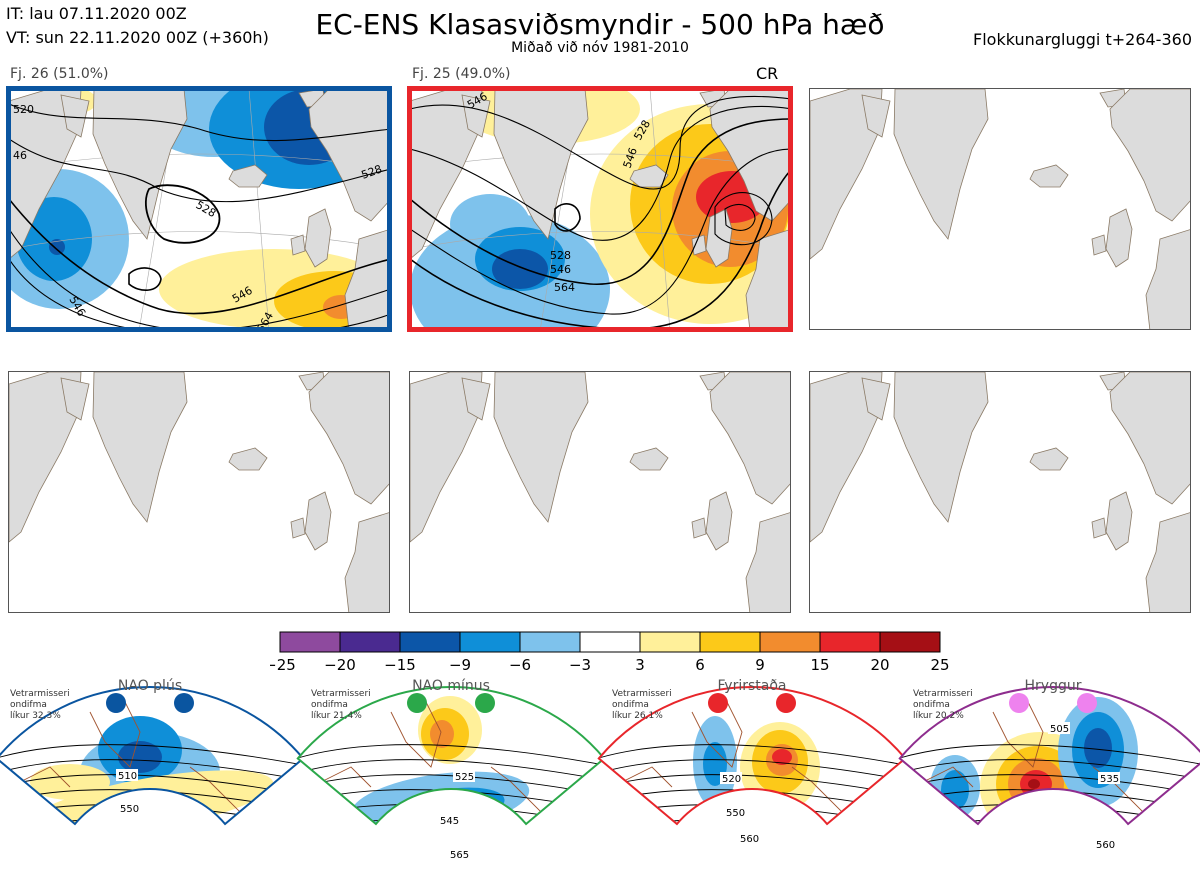  I want to click on cluster-map-1: 520 528 528 546 546 564 46, so click(199, 209).